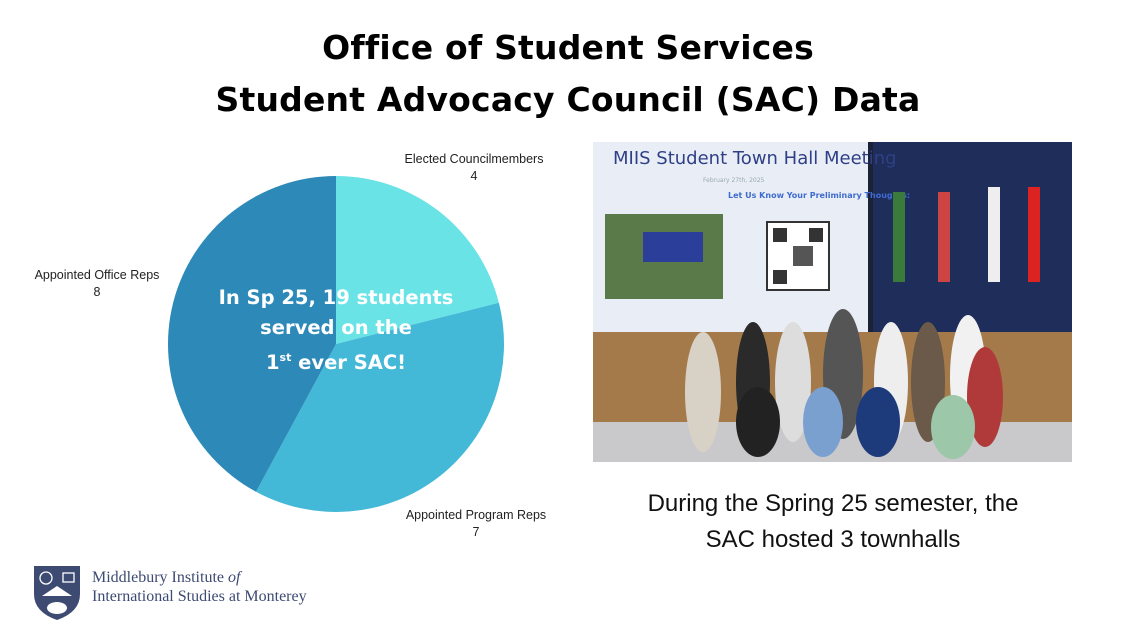 The image size is (1136, 639). Describe the element at coordinates (199, 596) in the screenshot. I see `logo-line-2: International Studies at Monterey` at that location.